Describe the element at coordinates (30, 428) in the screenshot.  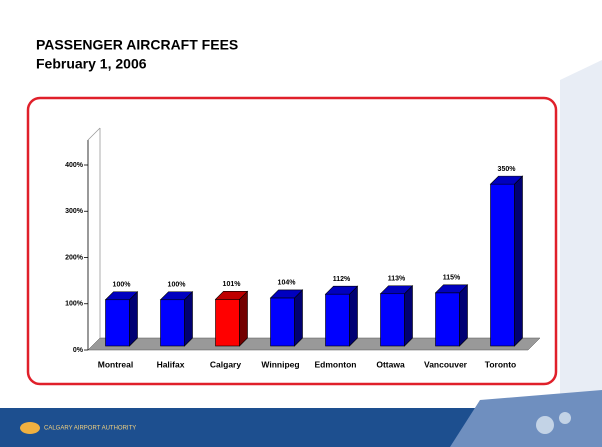
I see `logo-mark` at that location.